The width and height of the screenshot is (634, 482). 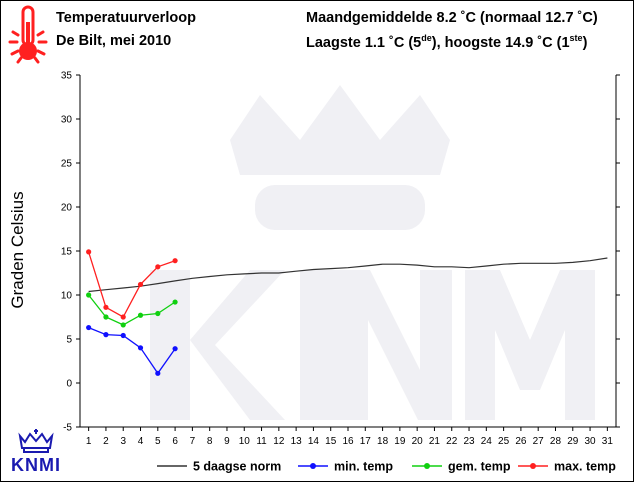 I want to click on extremes-text-part-c: ), so click(x=585, y=42).